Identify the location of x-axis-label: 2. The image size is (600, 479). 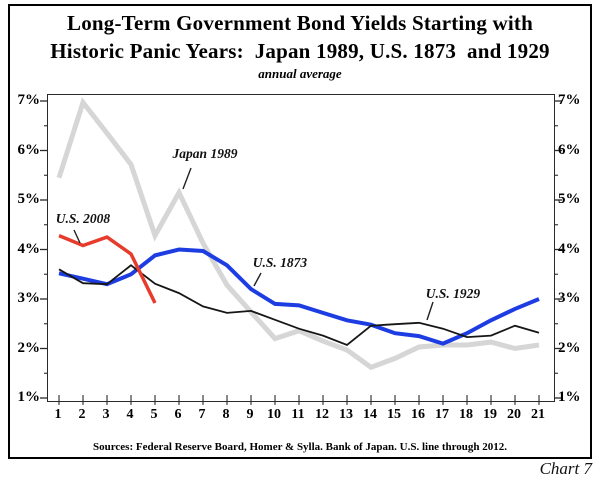
(82, 414).